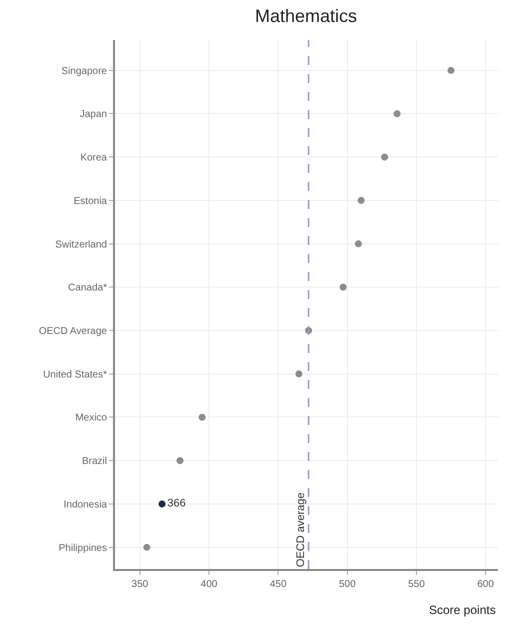 The width and height of the screenshot is (510, 624). I want to click on x-tick-label: 400, so click(209, 584).